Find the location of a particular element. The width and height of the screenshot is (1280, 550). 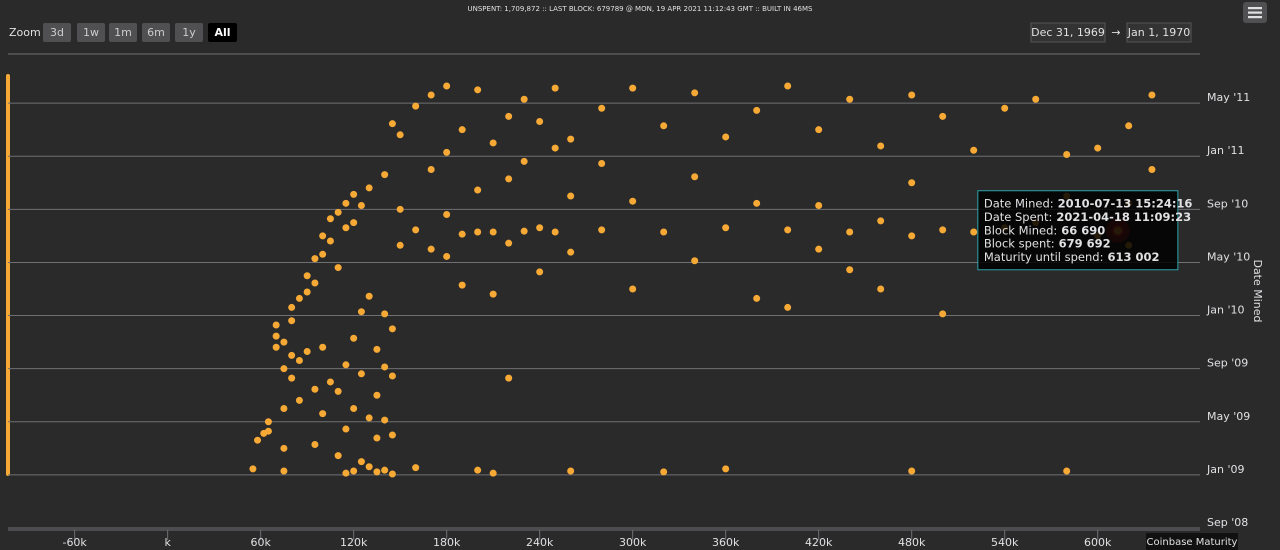

range-to-box is located at coordinates (1159, 32).